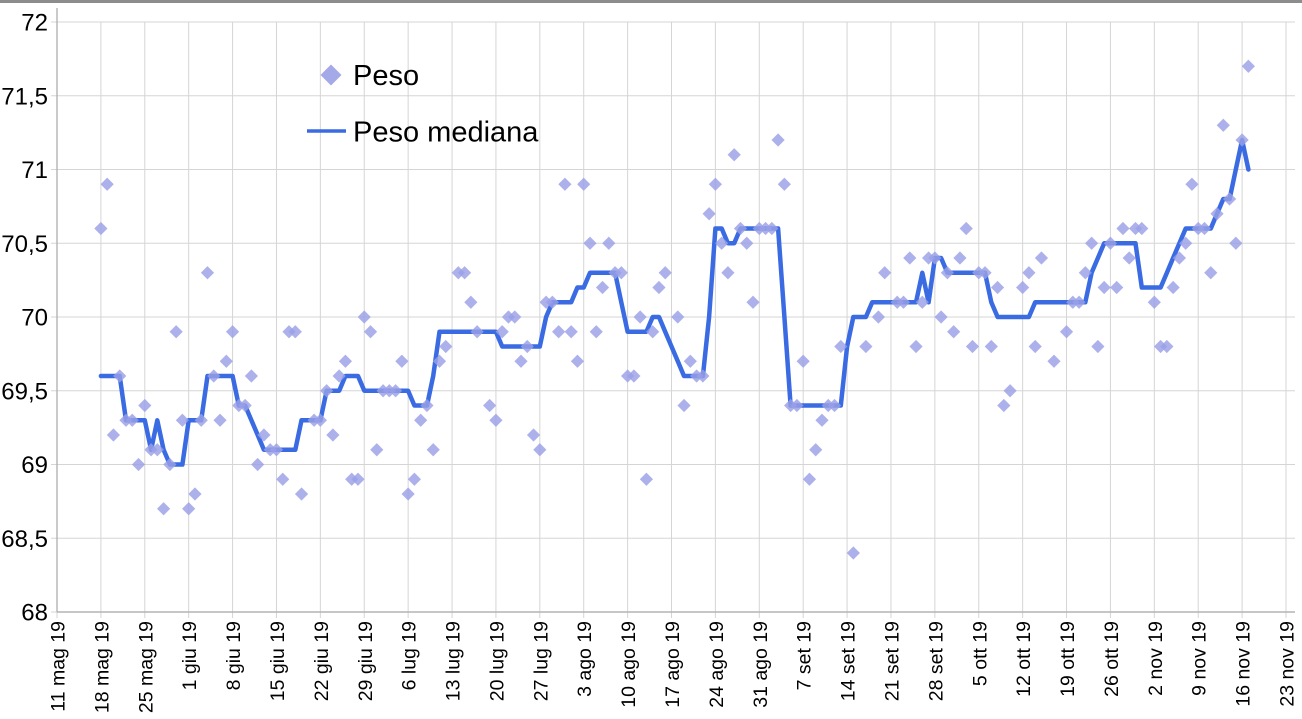 The height and width of the screenshot is (719, 1302). What do you see at coordinates (24, 539) in the screenshot?
I see `y-axis-tick-label: 68,5` at bounding box center [24, 539].